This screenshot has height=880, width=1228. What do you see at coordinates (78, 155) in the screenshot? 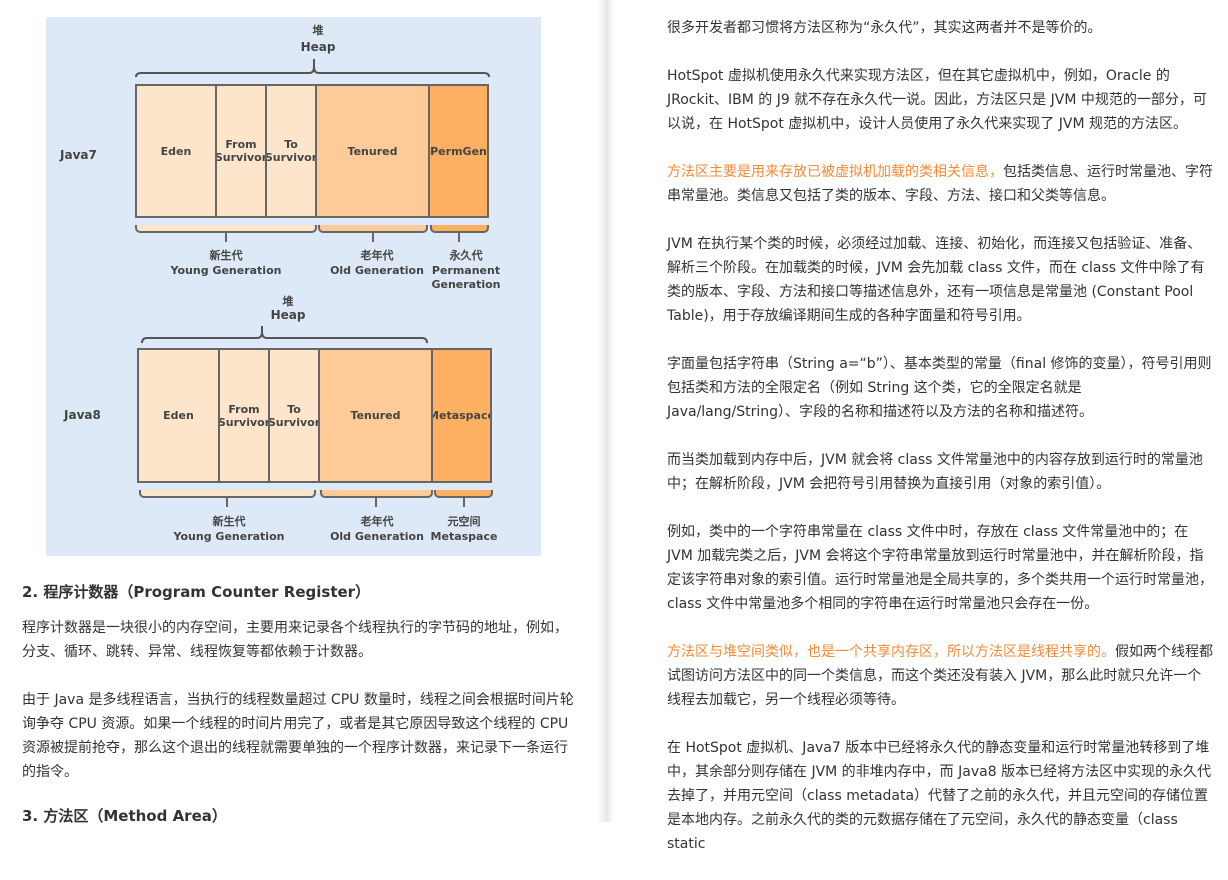
I see `row-label-java7: Java7` at bounding box center [78, 155].